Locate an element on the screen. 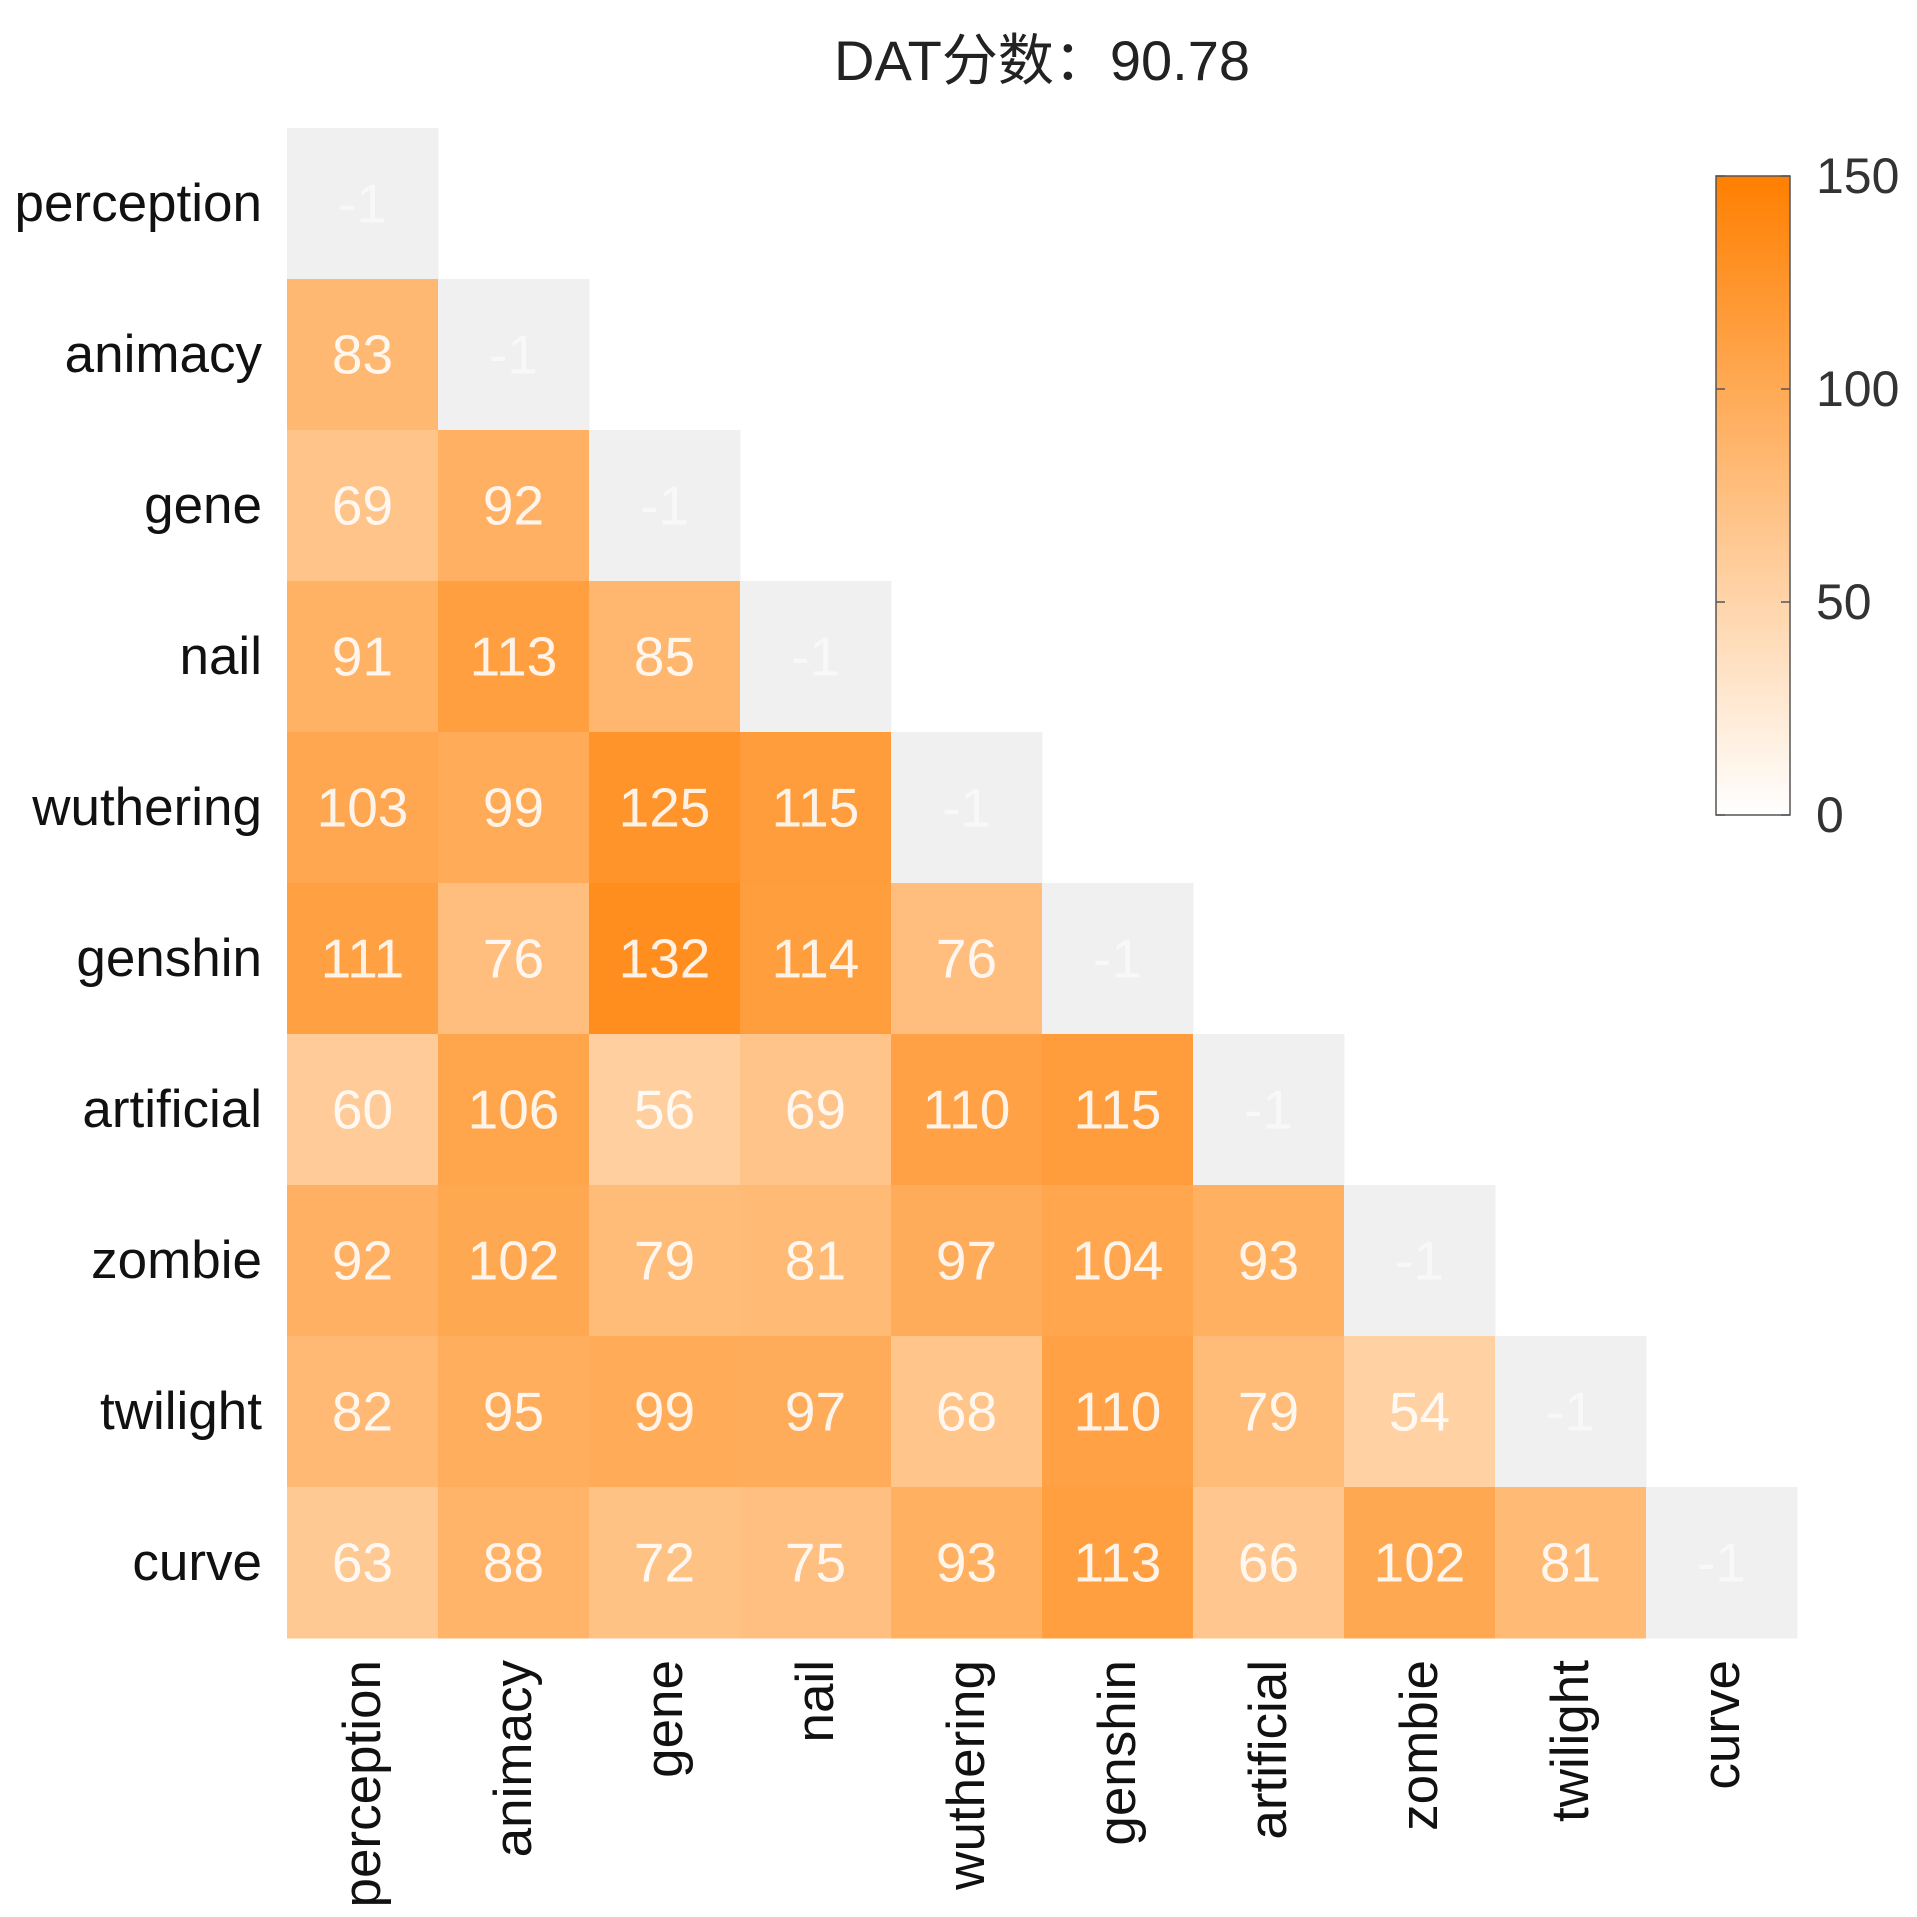 This screenshot has width=1917, height=1917. cell-value-label: 111 is located at coordinates (363, 959).